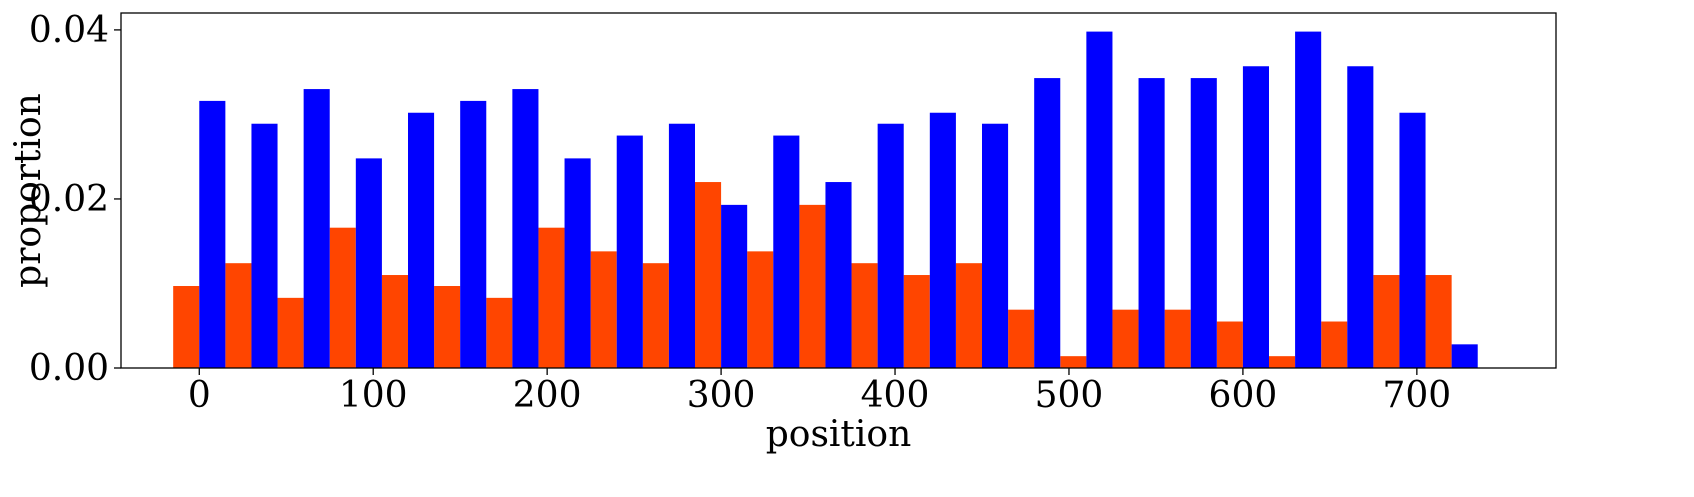 Image resolution: width=1694 pixels, height=497 pixels. Describe the element at coordinates (199, 395) in the screenshot. I see `x-tick-label: 0` at that location.